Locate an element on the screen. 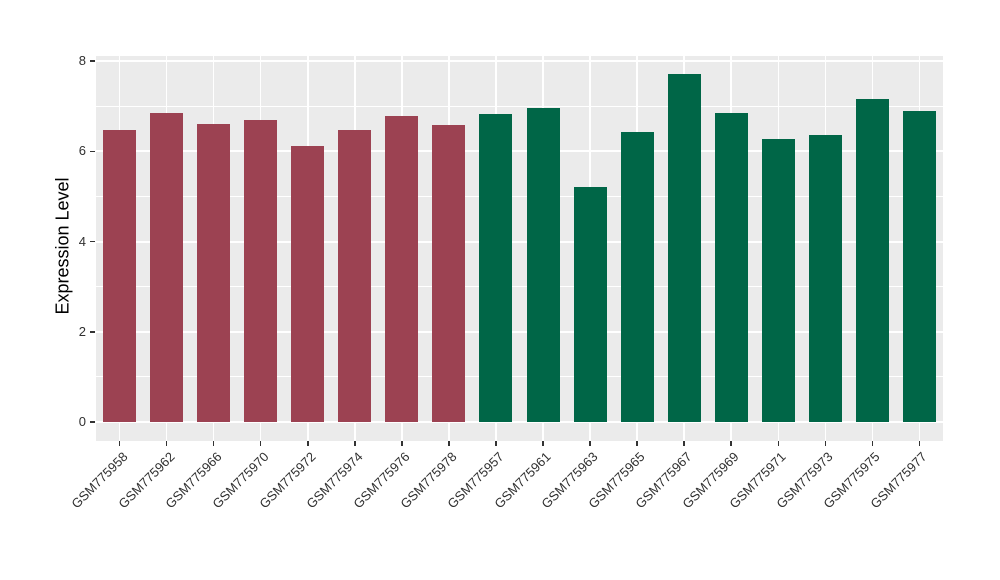 The width and height of the screenshot is (1000, 580). bar-GSM775976 is located at coordinates (402, 269).